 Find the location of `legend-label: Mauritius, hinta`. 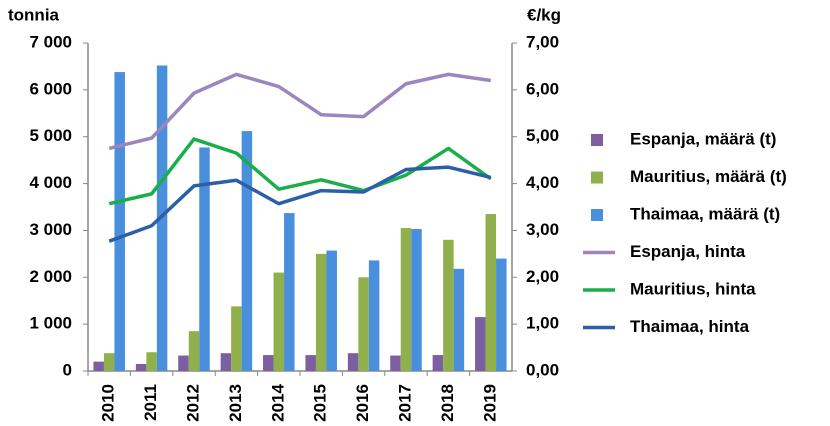

legend-label: Mauritius, hinta is located at coordinates (693, 288).